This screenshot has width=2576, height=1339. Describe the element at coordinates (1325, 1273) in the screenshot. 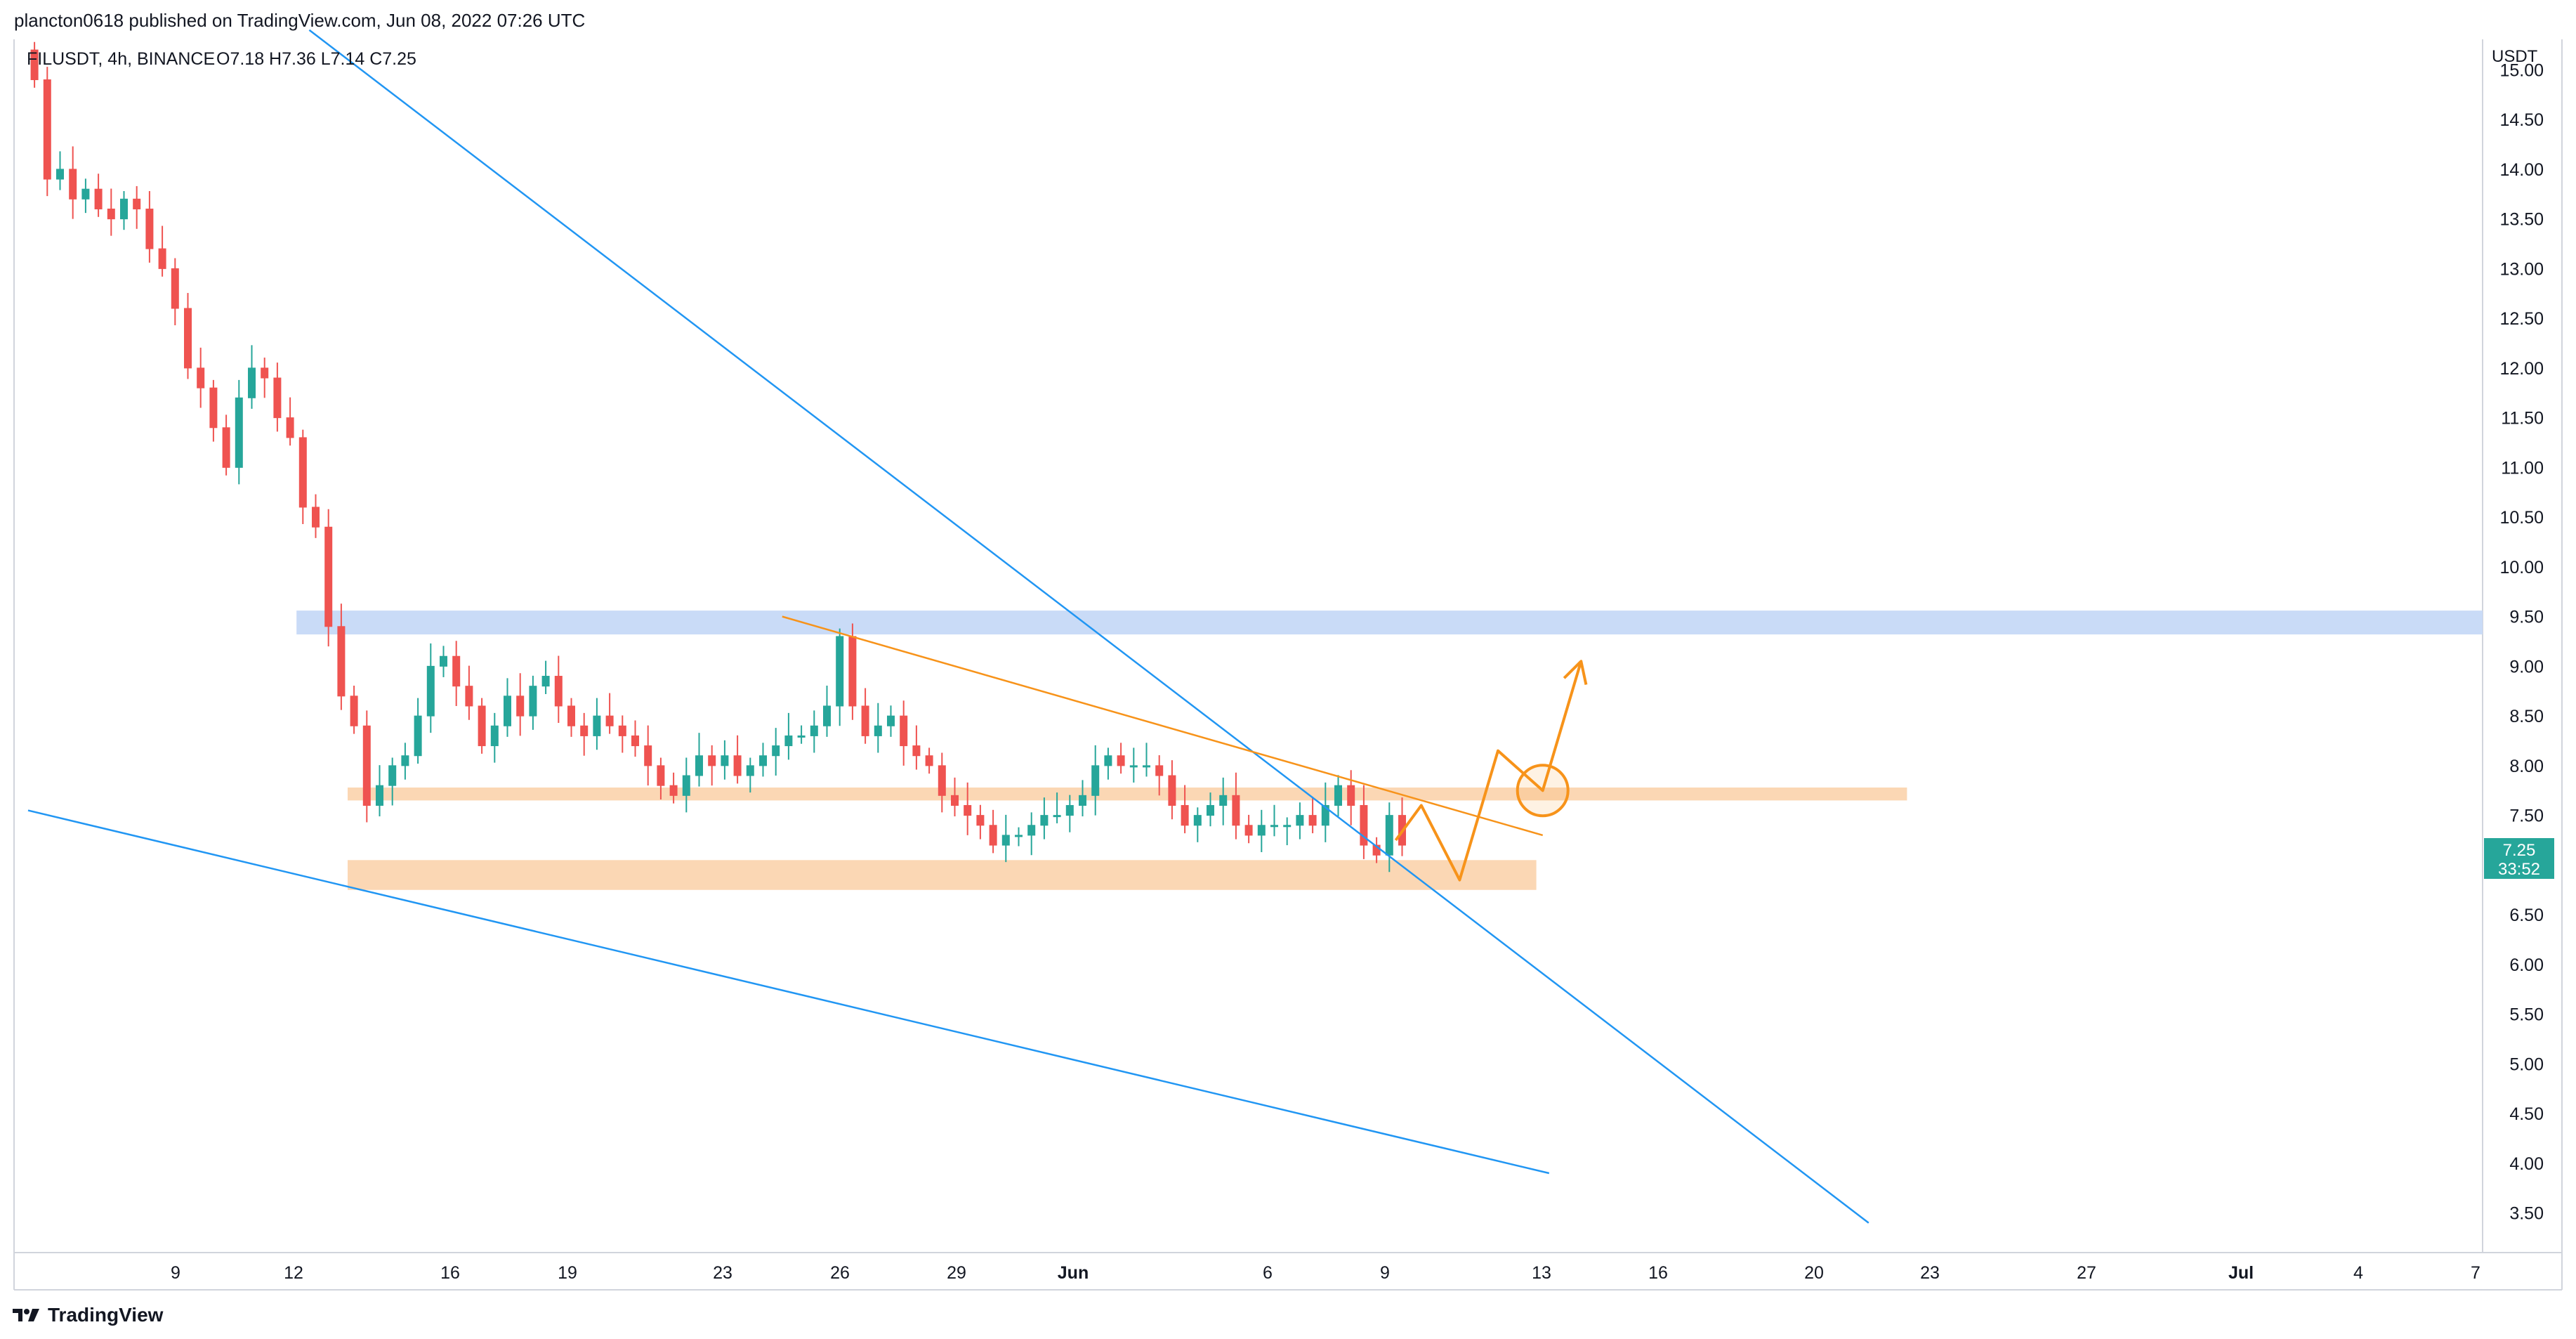

I see `time-axis: 9 12 16 19 23 26 29 Jun 6 9 13 16 20 23 27 Jul 4 7` at that location.